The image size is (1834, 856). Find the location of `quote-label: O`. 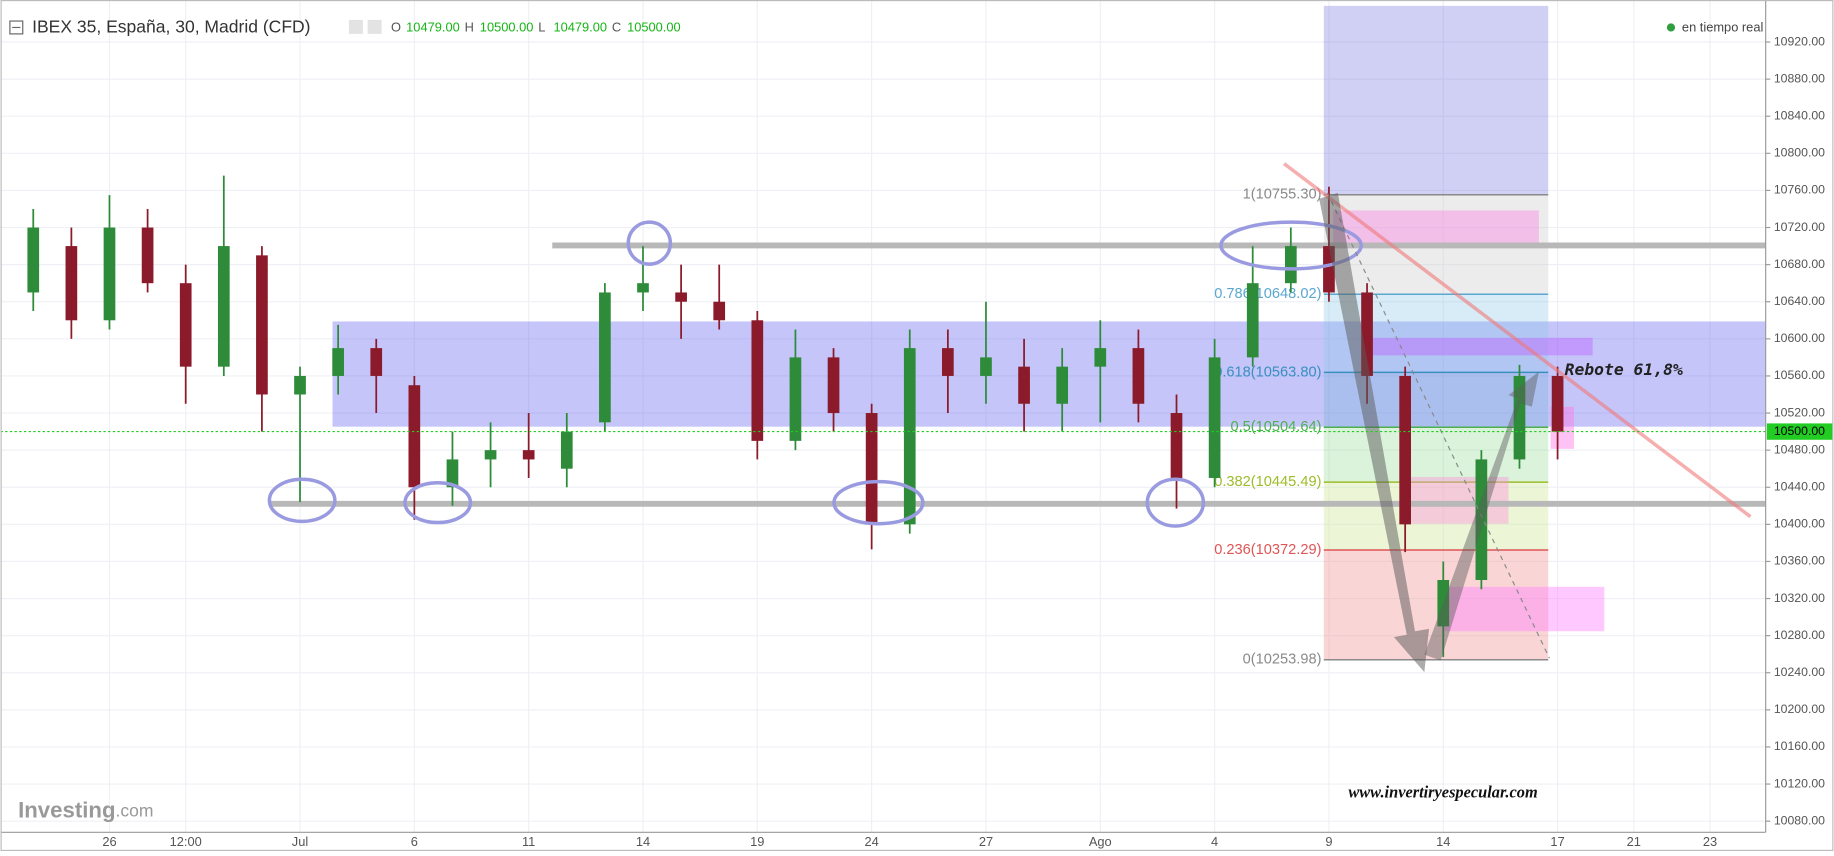

quote-label: O is located at coordinates (396, 26).